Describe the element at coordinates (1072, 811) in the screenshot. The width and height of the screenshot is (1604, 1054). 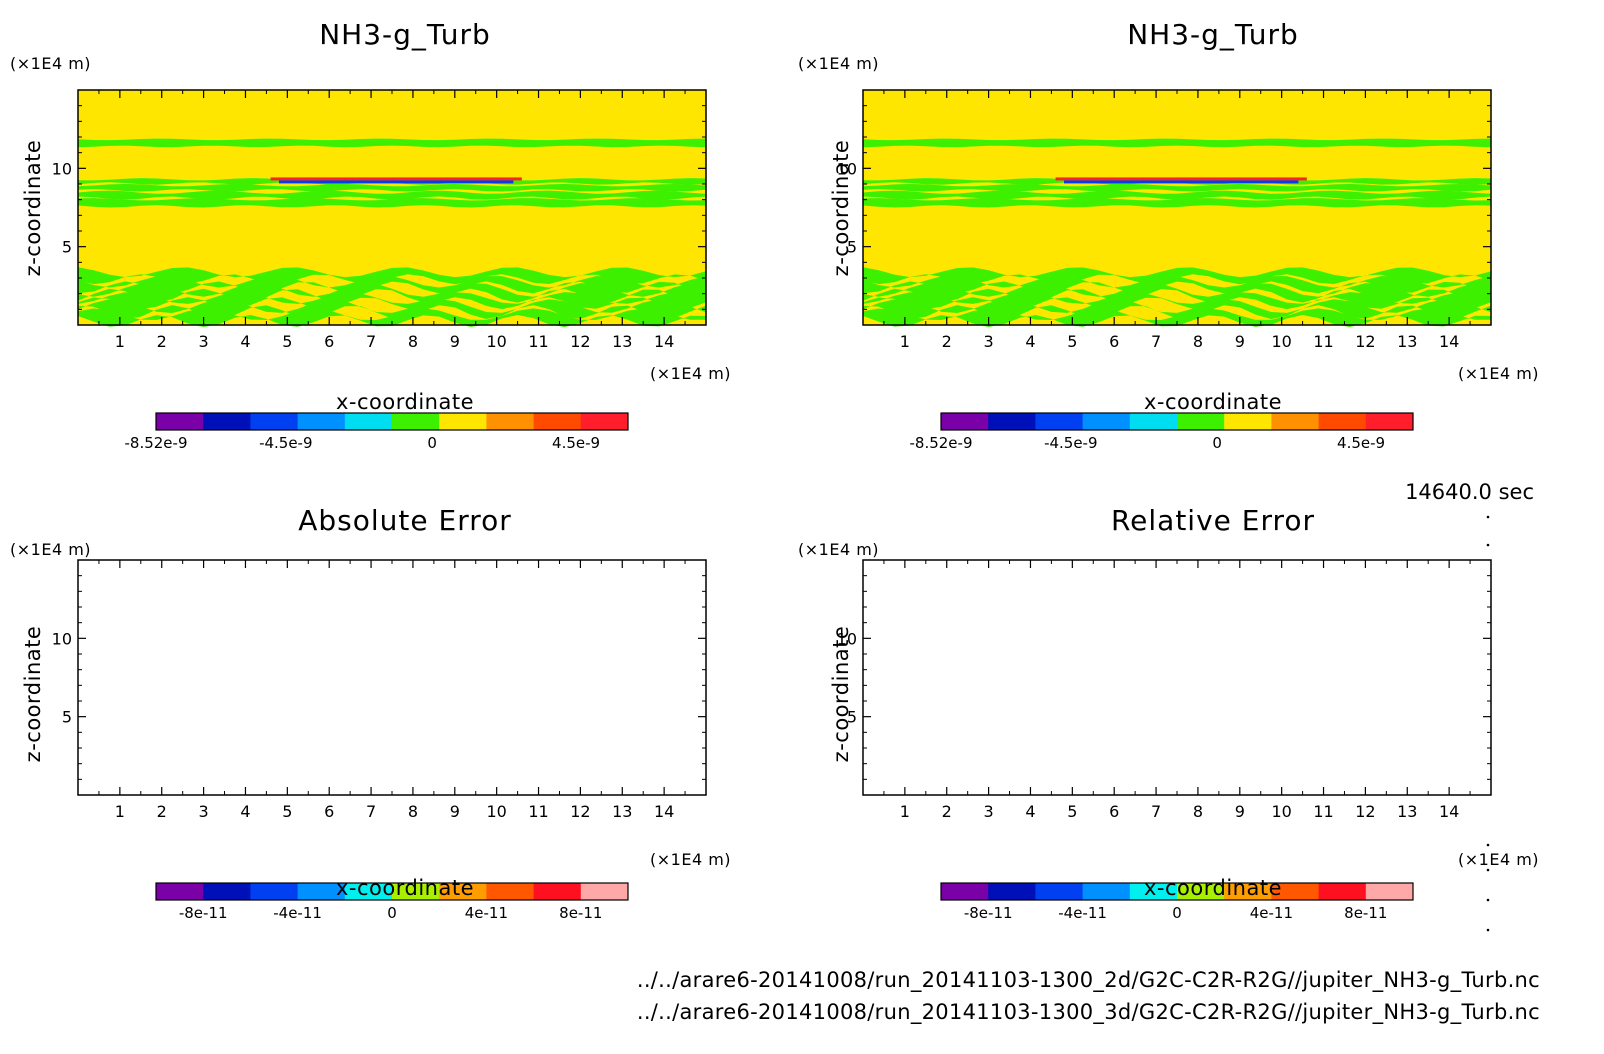
I see `x-tick-label-p3-4: 5` at that location.